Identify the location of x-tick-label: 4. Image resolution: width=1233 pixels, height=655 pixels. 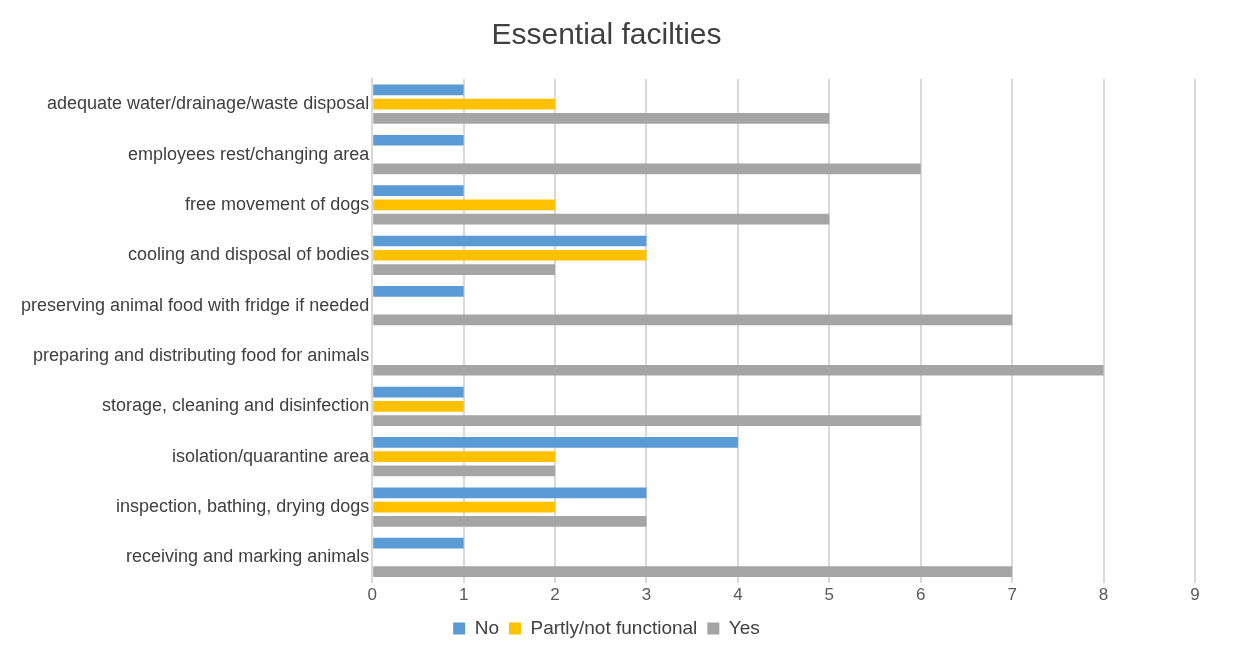
(738, 595).